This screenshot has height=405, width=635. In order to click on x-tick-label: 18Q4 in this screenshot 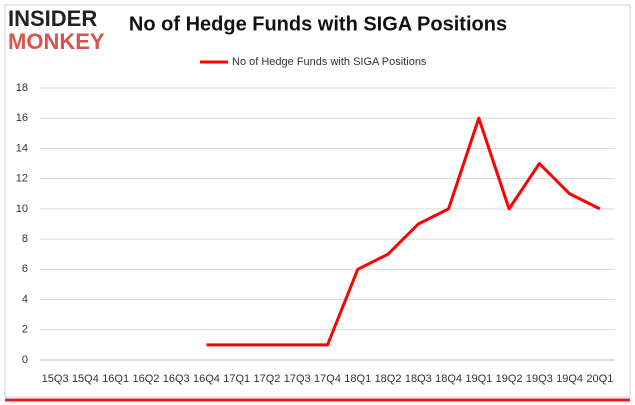, I will do `click(448, 379)`.